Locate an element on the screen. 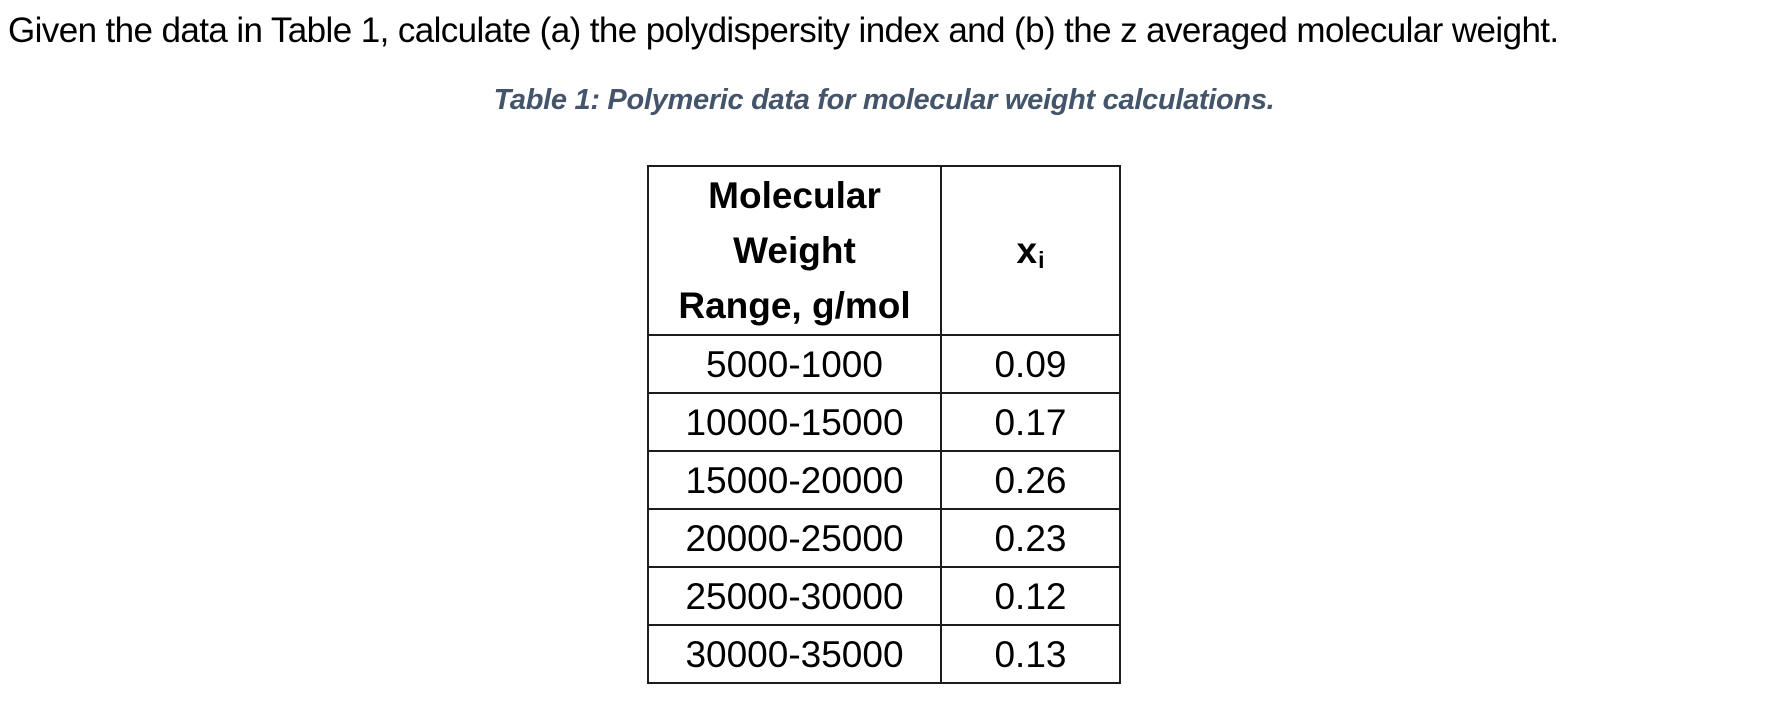  mw-range-cell: 20000-25000 is located at coordinates (794, 538).